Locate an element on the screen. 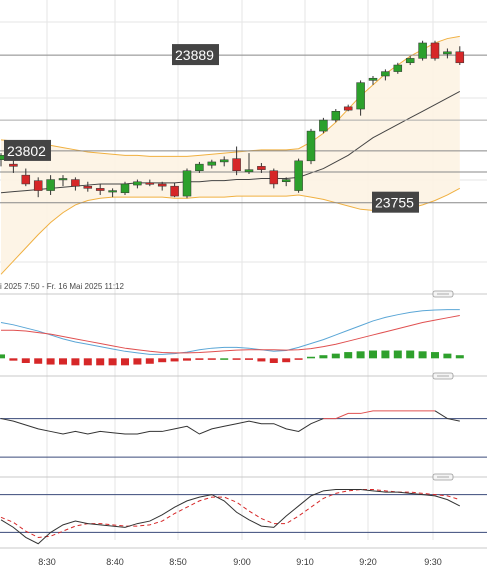 The image size is (487, 583). time-tick-label: 8:30 is located at coordinates (47, 562).